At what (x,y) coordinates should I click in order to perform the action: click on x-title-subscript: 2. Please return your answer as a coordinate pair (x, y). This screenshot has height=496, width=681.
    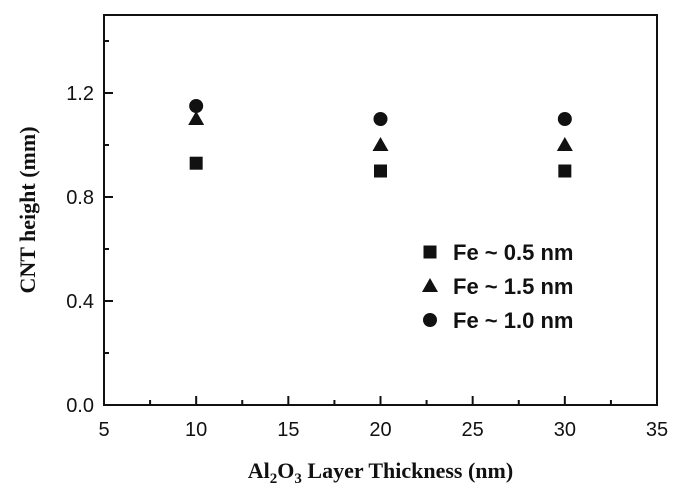
    Looking at the image, I should click on (274, 479).